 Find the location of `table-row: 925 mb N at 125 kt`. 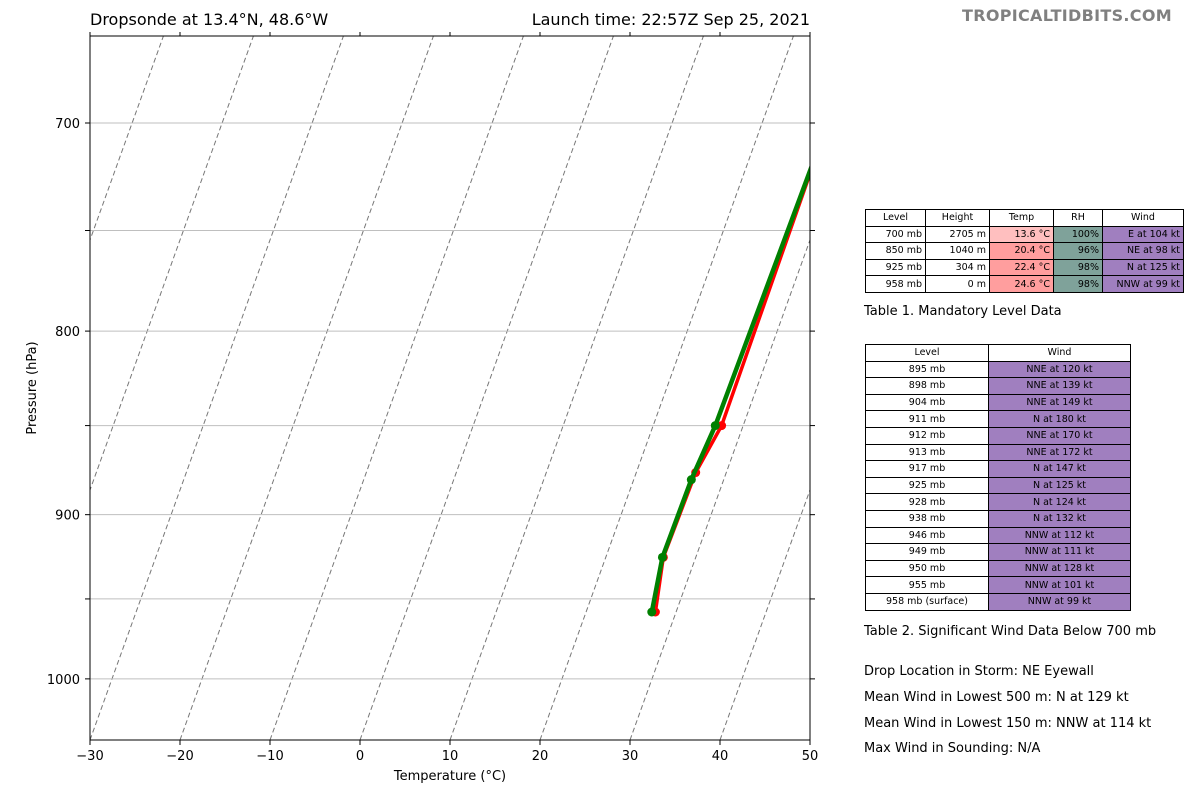

table-row: 925 mb N at 125 kt is located at coordinates (998, 485).